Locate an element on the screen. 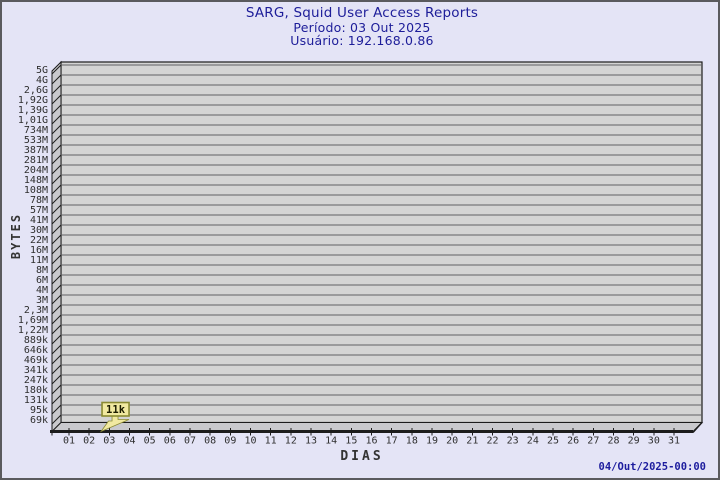 The height and width of the screenshot is (480, 720). y-tick-label: 108M is located at coordinates (36, 190).